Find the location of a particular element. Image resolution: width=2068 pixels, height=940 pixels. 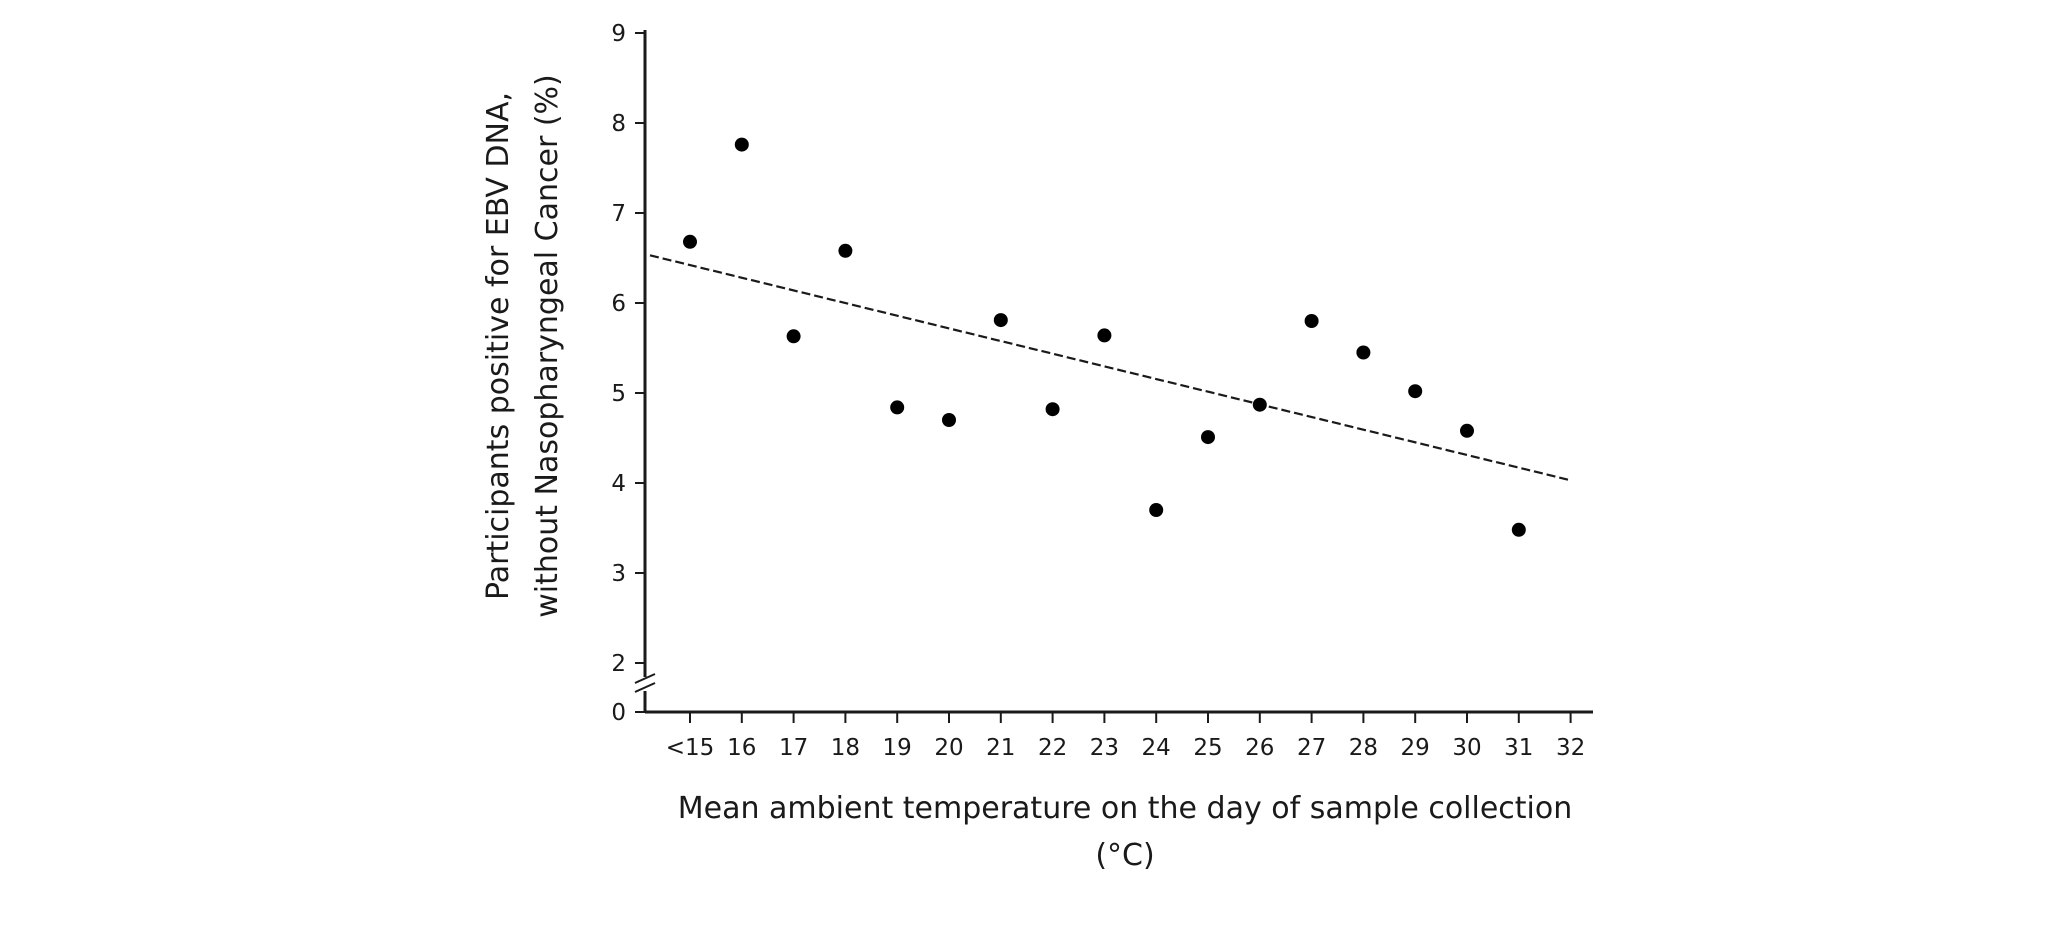

y-tick-label: 0 is located at coordinates (618, 713).